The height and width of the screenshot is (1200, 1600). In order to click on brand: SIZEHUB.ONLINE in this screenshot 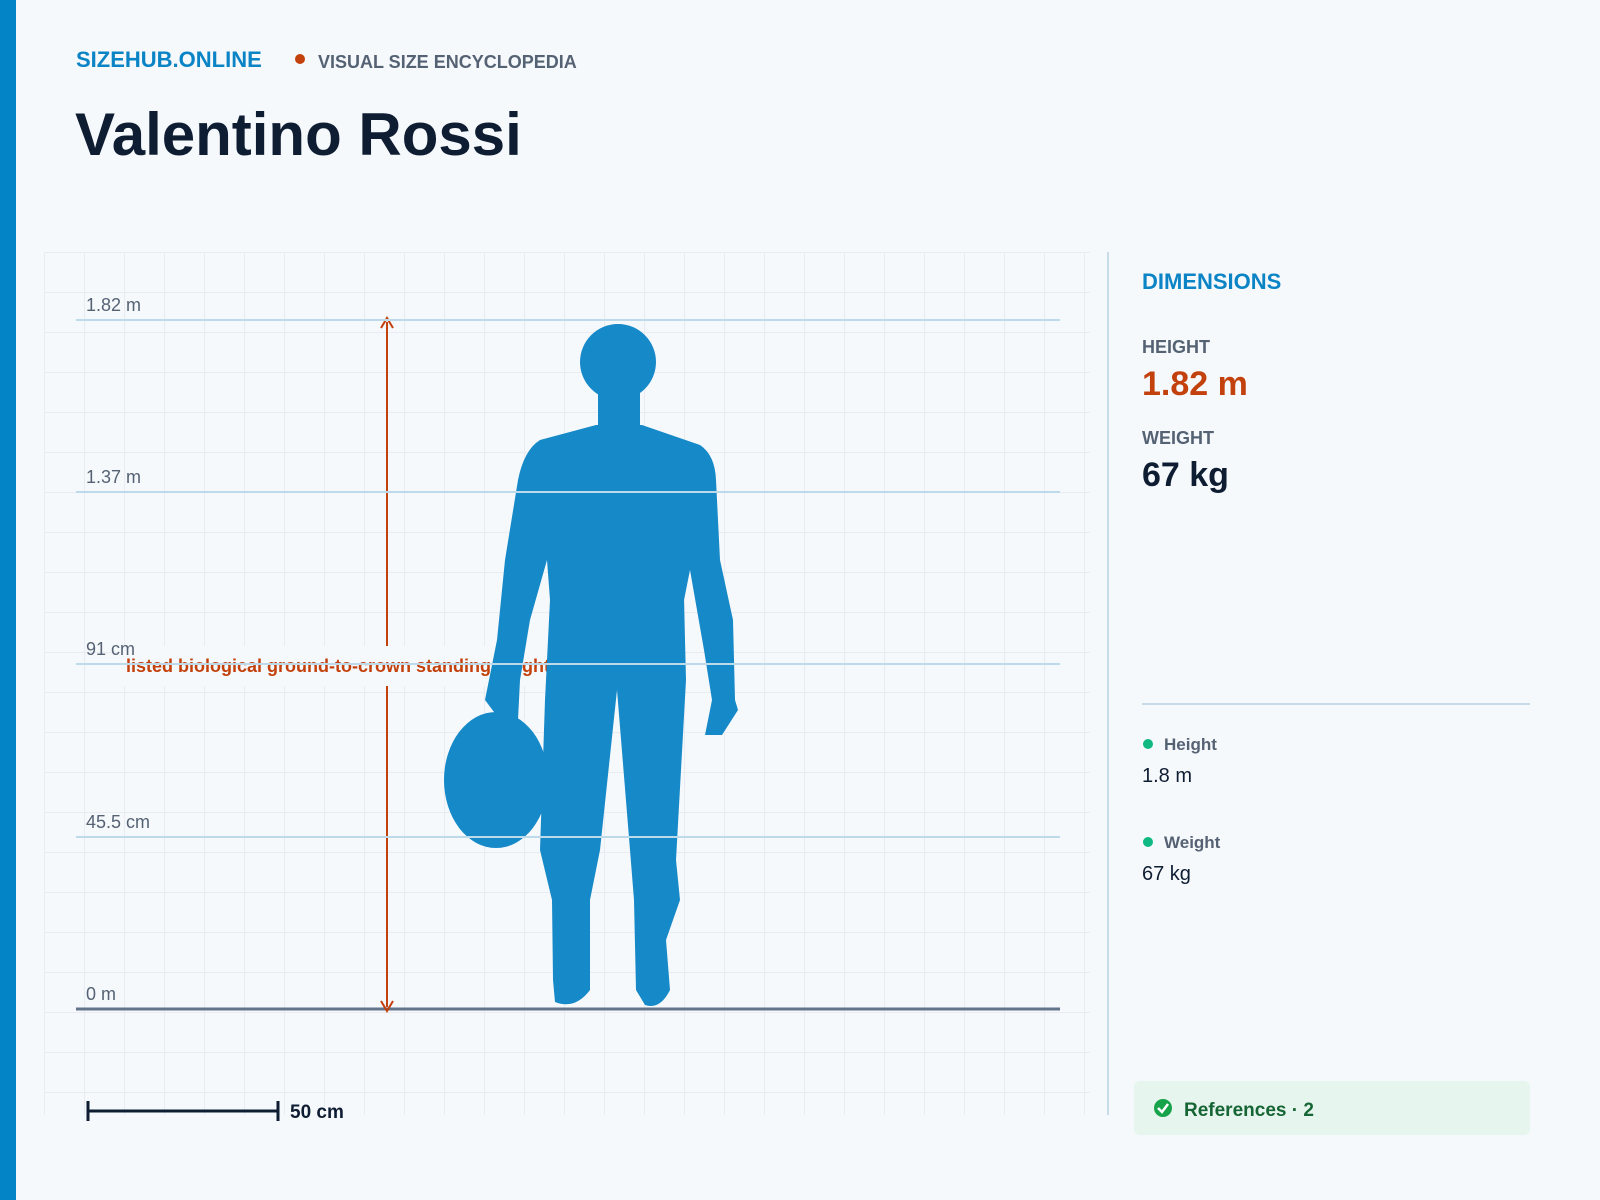, I will do `click(169, 59)`.